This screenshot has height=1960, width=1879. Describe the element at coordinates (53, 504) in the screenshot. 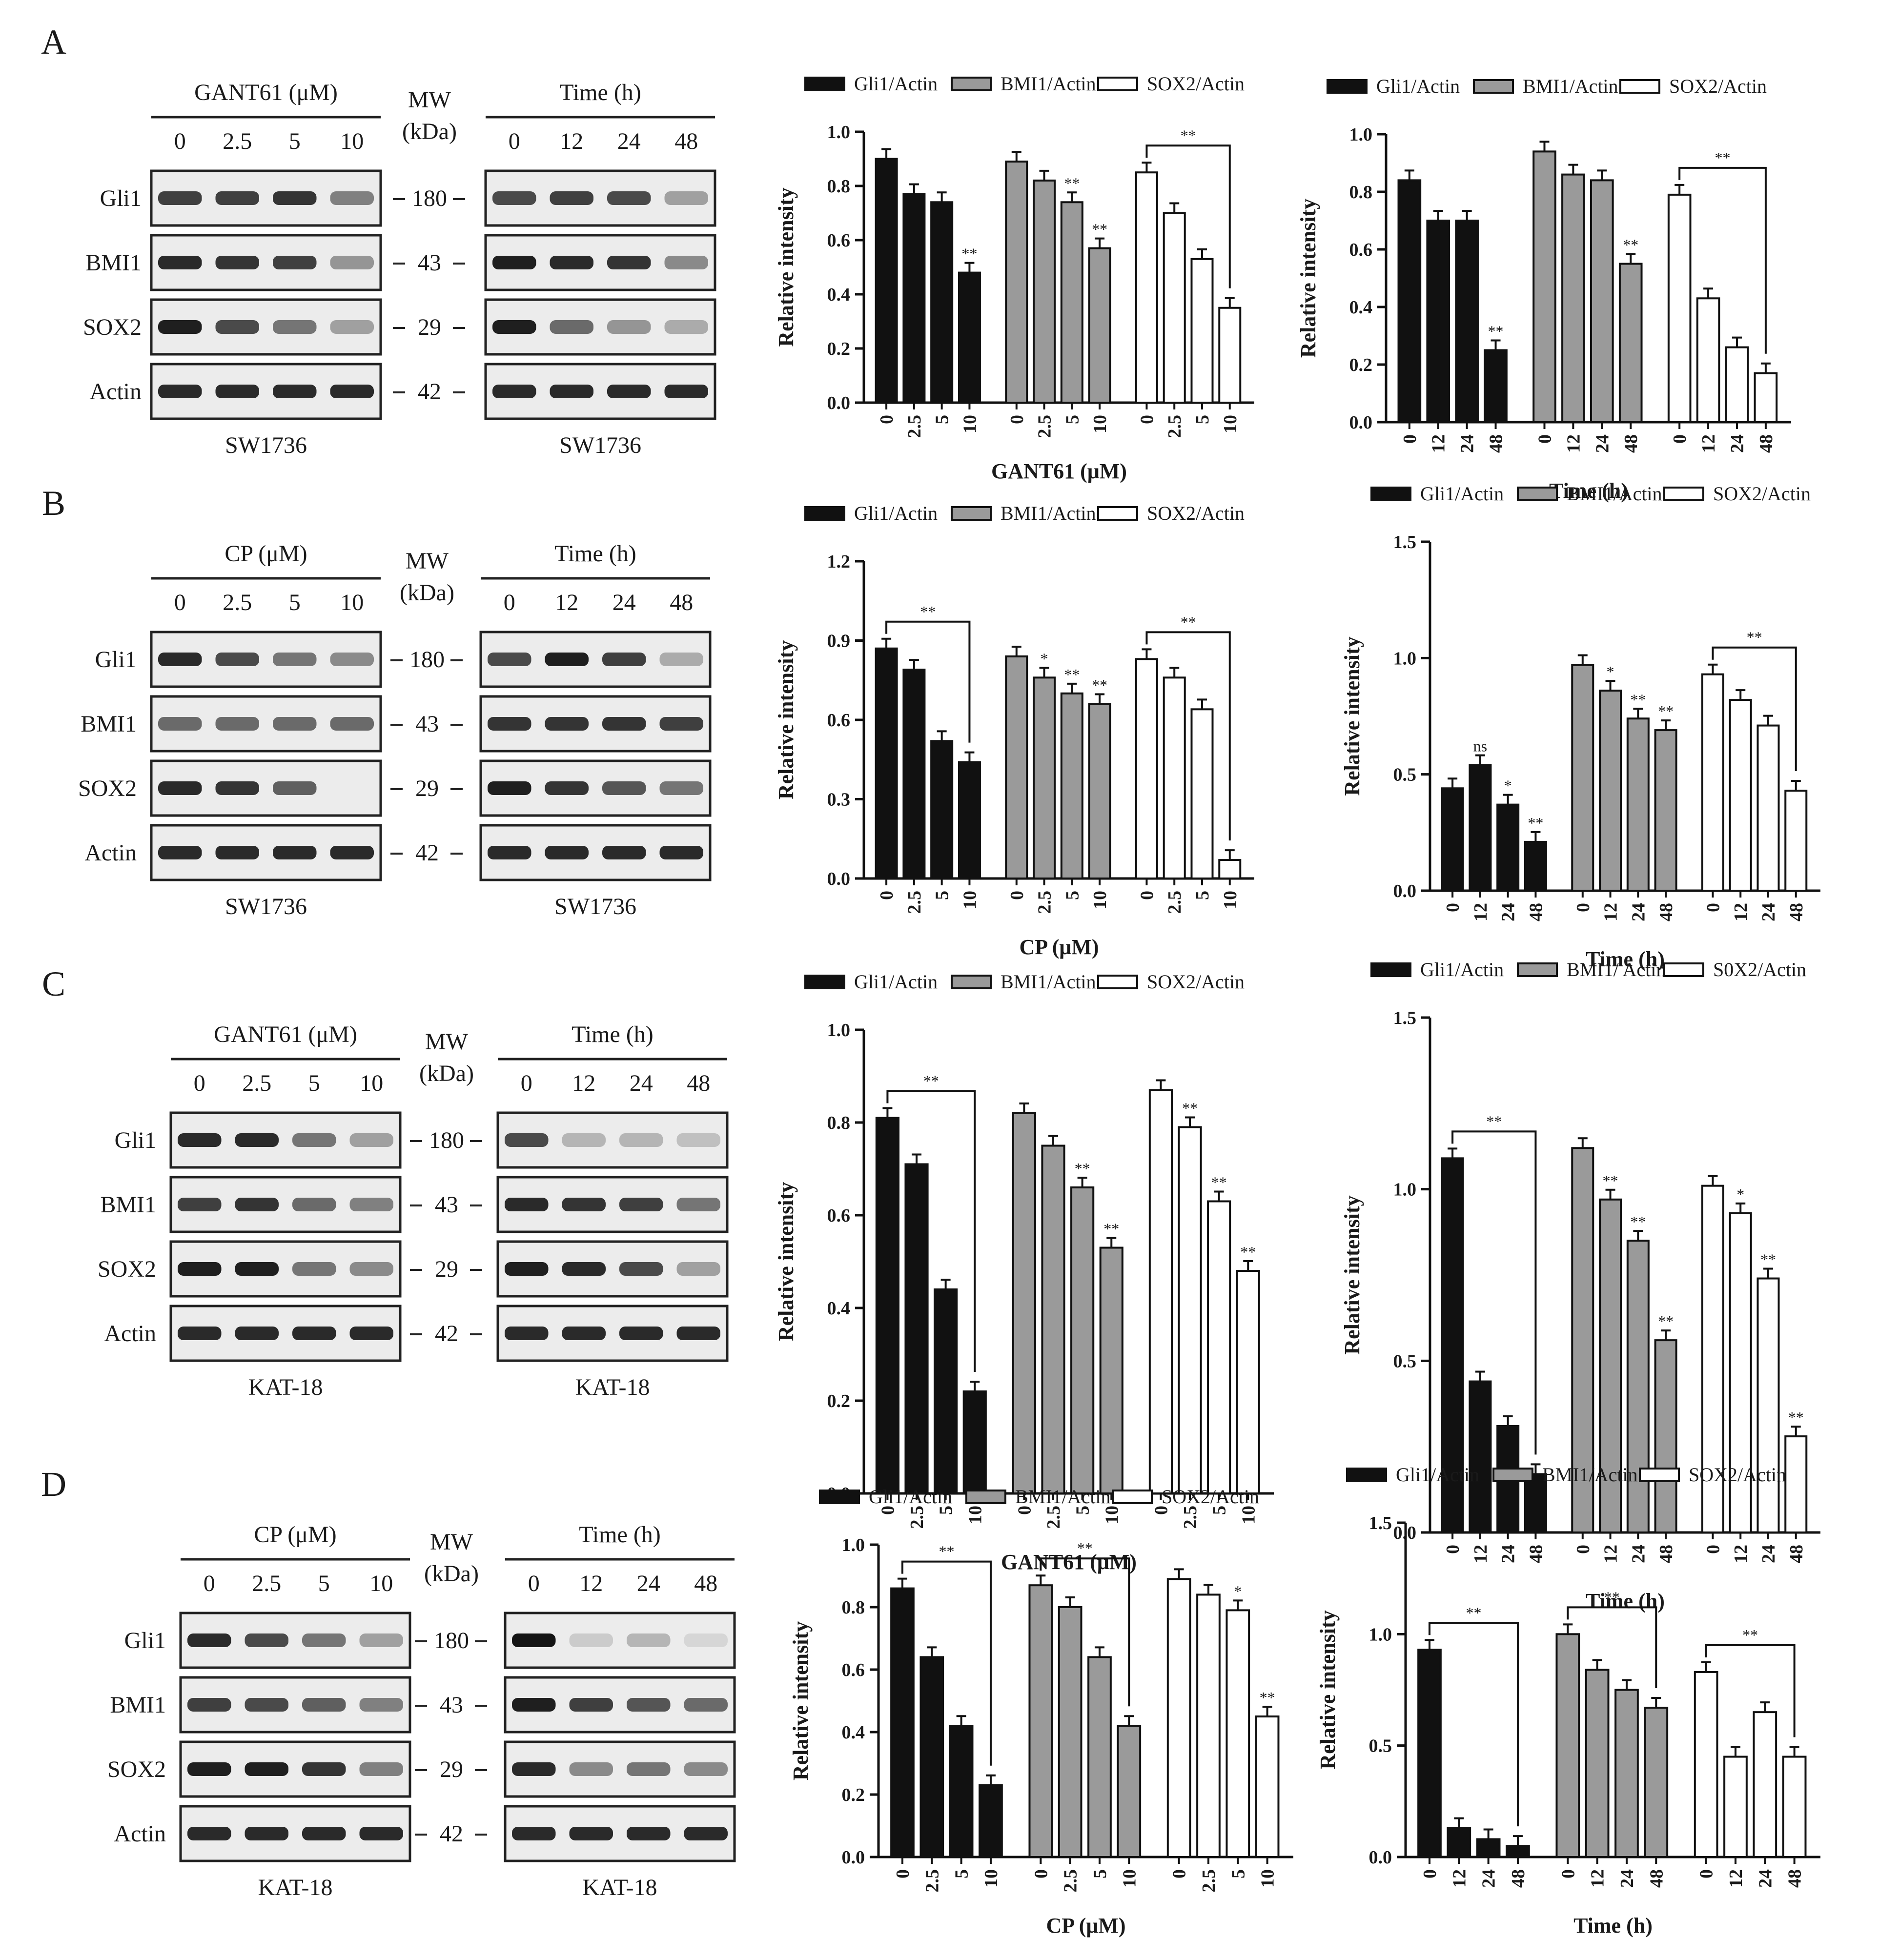

I see `panel-letter: B` at that location.